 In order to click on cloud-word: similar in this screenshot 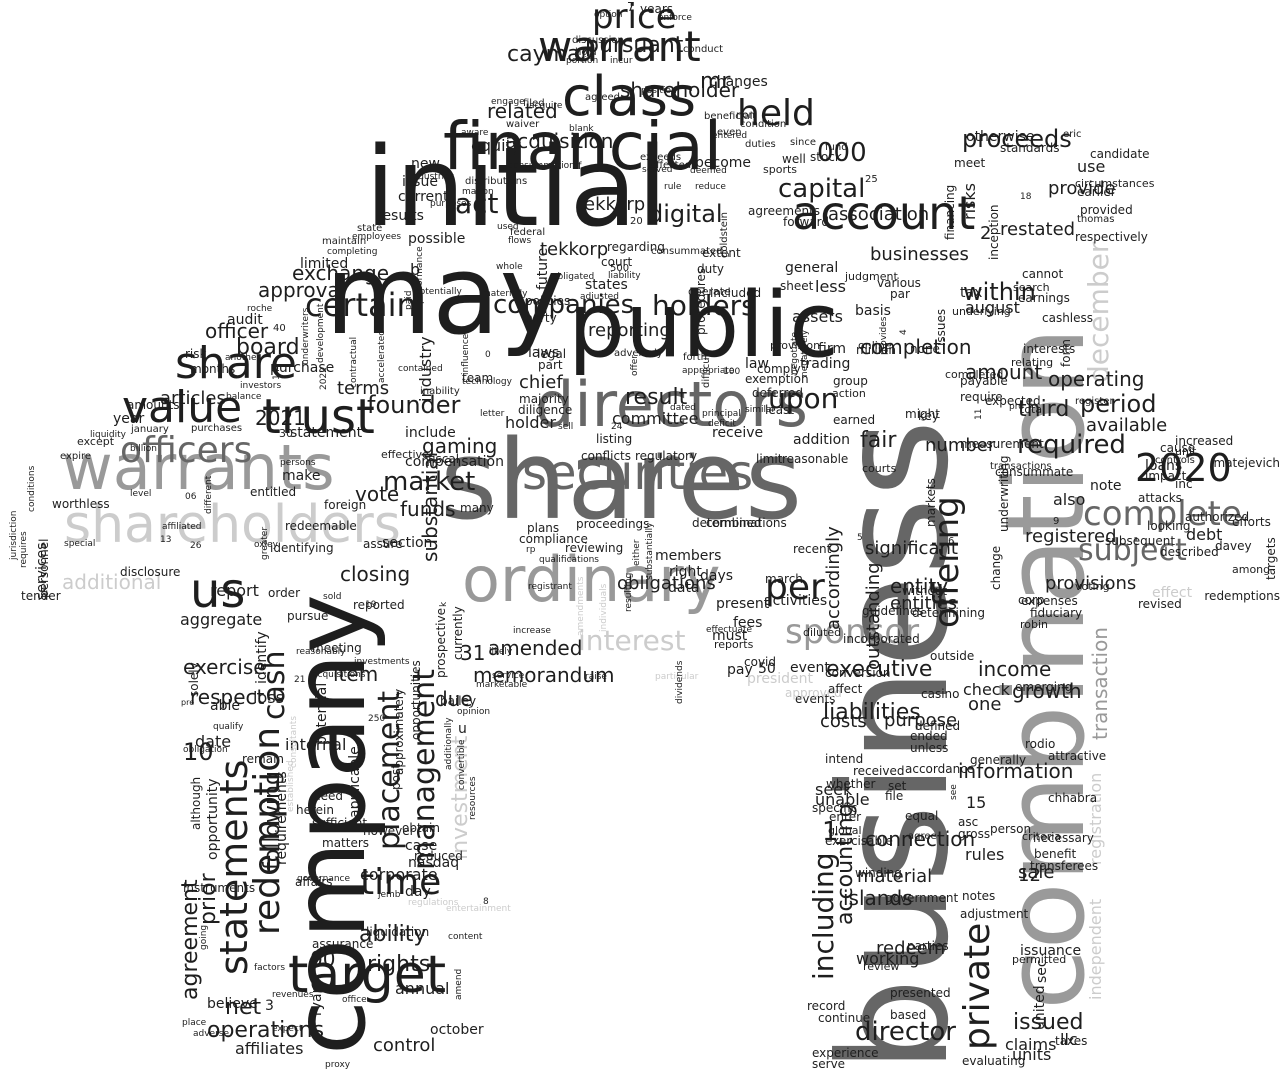, I will do `click(760, 409)`.